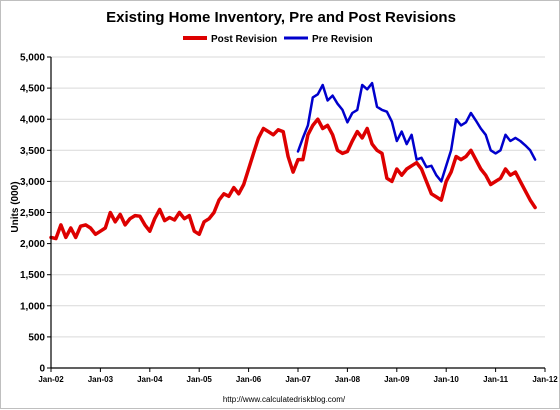  What do you see at coordinates (397, 379) in the screenshot?
I see `x-tick-label: Jan-09` at bounding box center [397, 379].